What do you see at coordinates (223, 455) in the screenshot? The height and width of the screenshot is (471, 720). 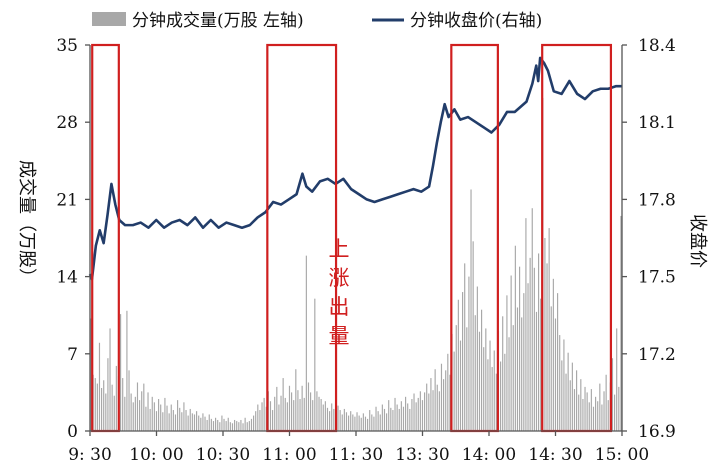 I see `x-axis-tick-label: 10: 30` at bounding box center [223, 455].